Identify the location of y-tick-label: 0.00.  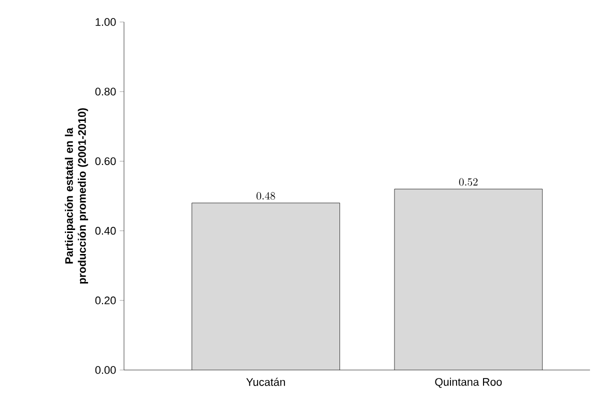
(105, 370).